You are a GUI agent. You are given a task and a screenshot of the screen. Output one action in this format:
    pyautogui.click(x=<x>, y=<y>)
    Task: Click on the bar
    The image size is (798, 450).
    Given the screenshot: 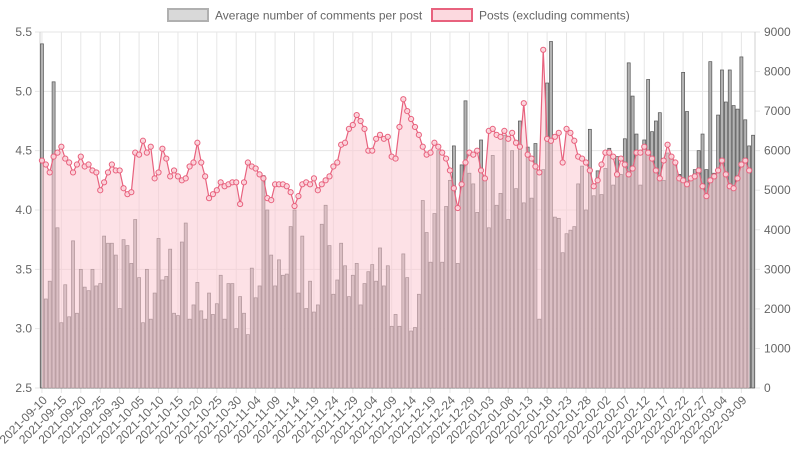 What is the action you would take?
    pyautogui.click(x=753, y=261)
    